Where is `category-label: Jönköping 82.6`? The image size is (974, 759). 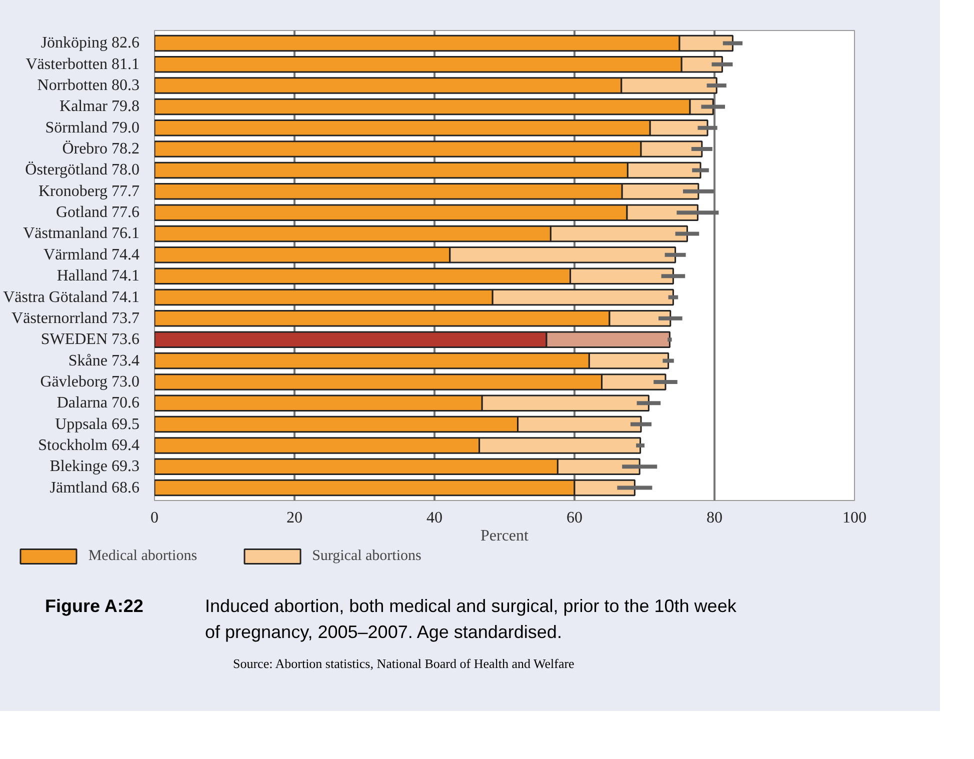 category-label: Jönköping 82.6 is located at coordinates (90, 43).